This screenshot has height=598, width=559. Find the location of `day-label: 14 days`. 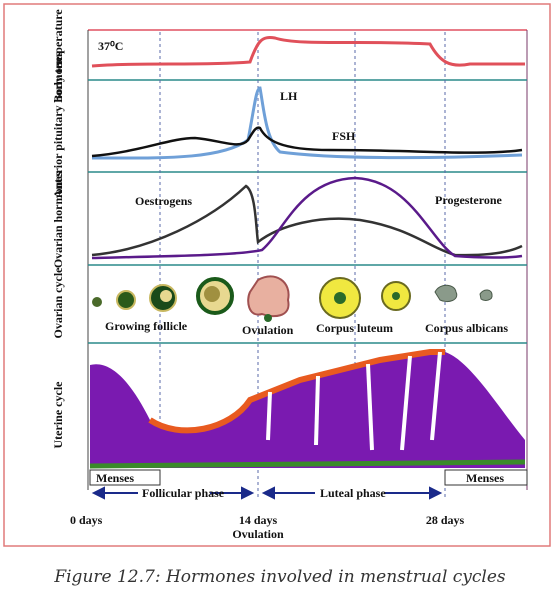

day-label: 14 days is located at coordinates (258, 520).